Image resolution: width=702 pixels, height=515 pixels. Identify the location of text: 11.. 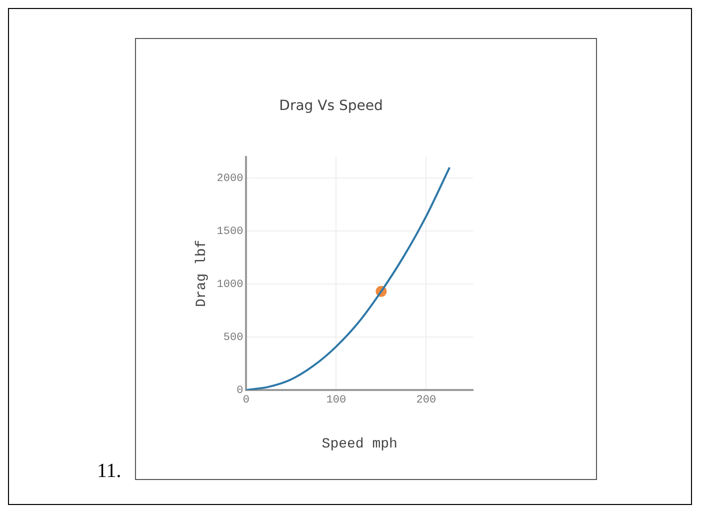
(109, 471).